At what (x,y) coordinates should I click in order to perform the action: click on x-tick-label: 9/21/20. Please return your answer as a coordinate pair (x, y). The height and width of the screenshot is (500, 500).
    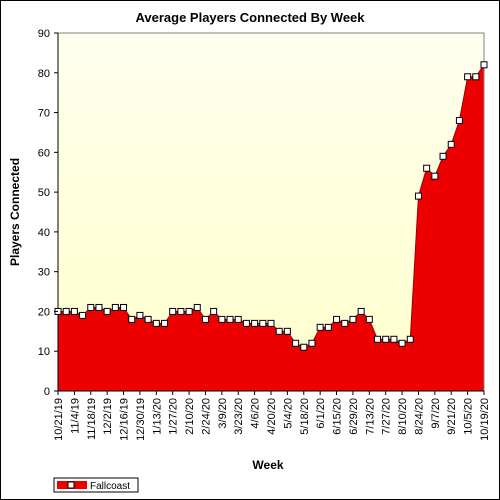
    Looking at the image, I should click on (452, 416).